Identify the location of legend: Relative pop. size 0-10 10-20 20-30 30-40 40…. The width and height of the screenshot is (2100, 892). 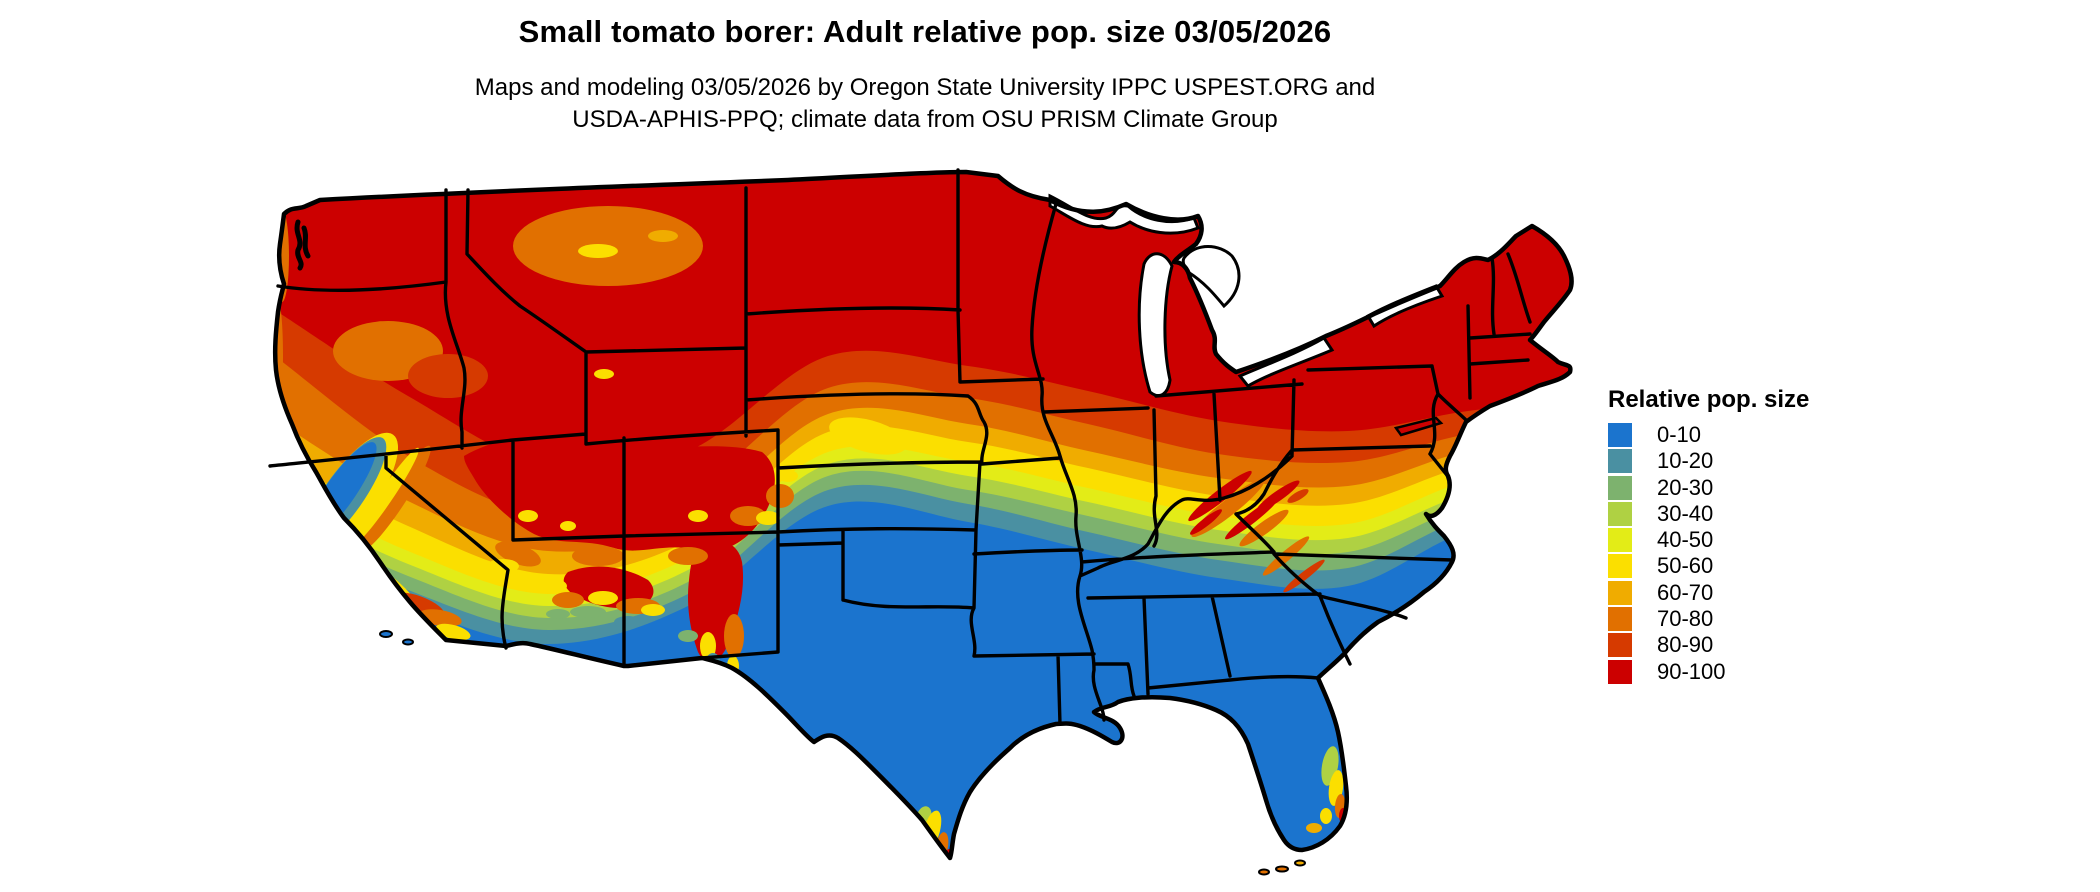
(1738, 535).